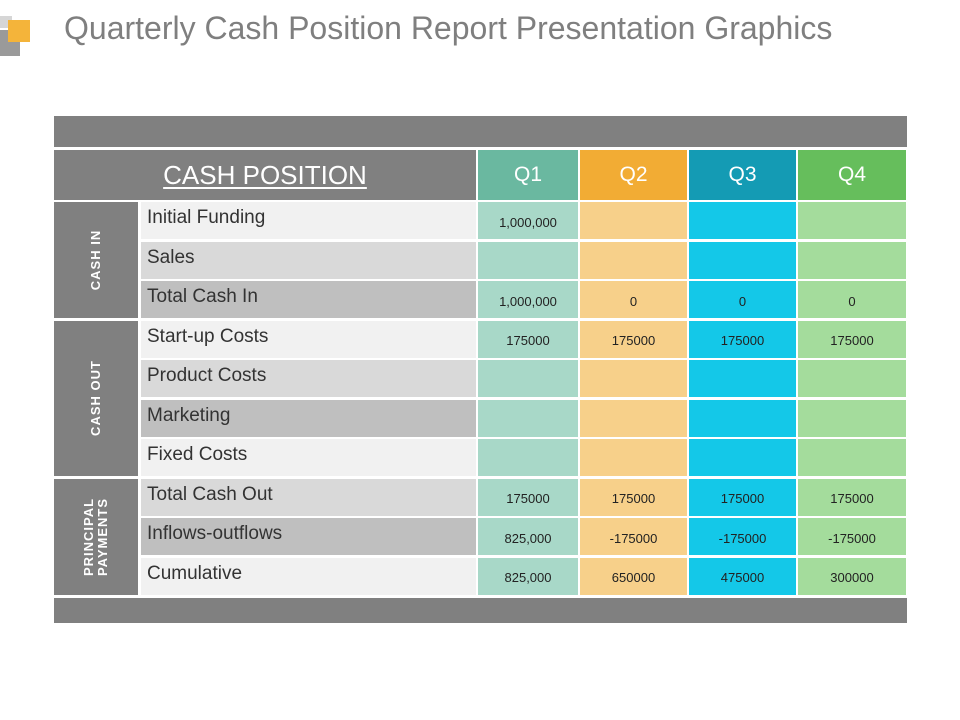  I want to click on row-label: Product Costs, so click(308, 378).